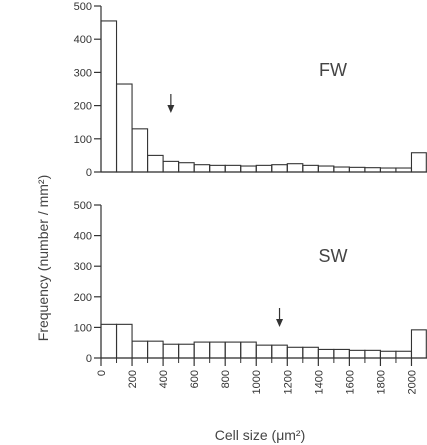  I want to click on x-tick-label: 1600, so click(350, 382).